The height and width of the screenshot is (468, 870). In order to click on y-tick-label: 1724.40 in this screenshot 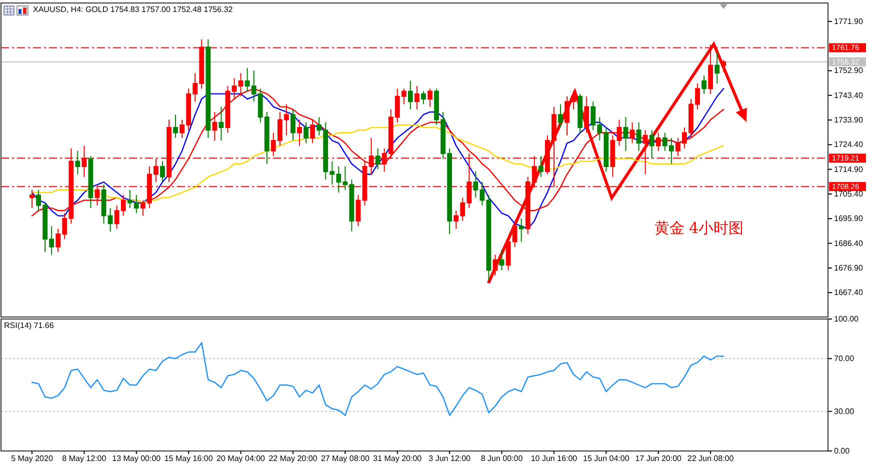, I will do `click(849, 145)`.